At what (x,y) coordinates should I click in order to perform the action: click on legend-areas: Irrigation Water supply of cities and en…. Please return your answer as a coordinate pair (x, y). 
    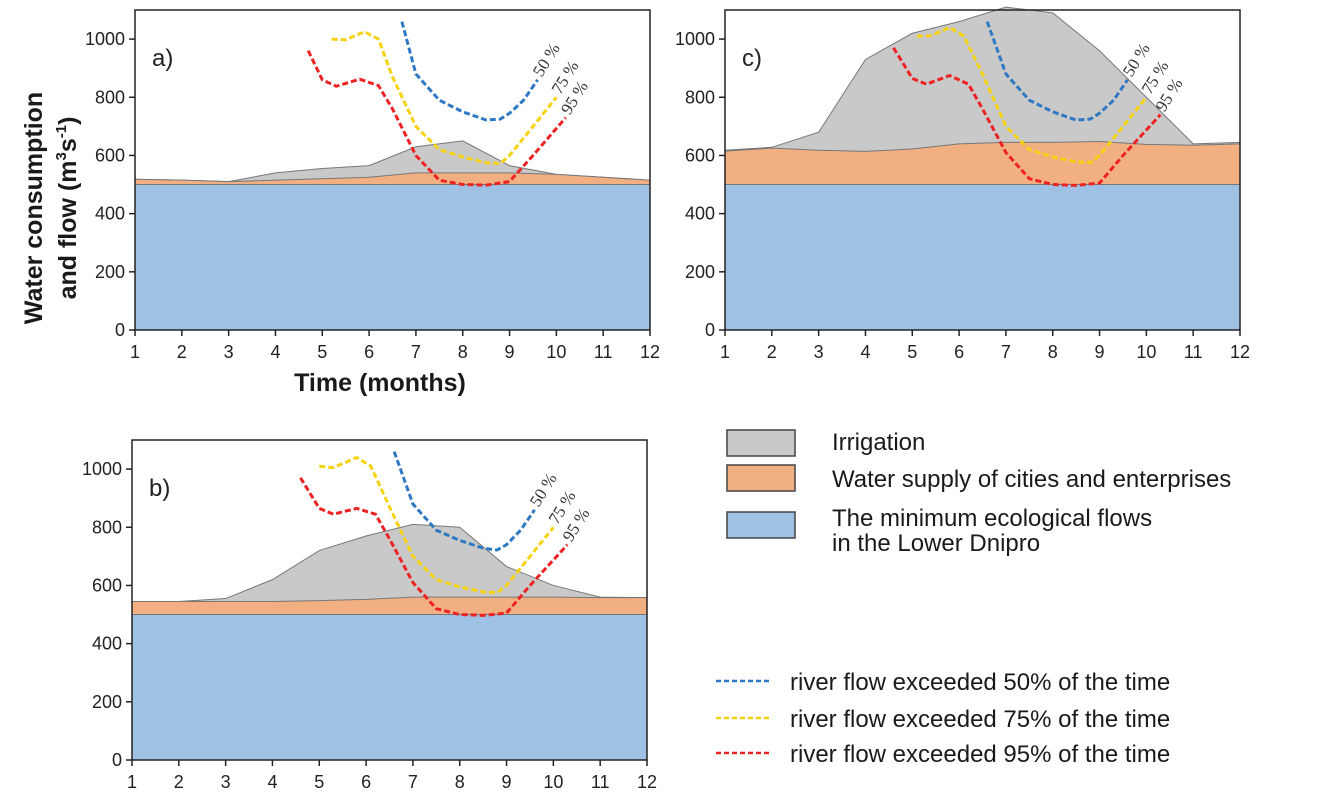
    Looking at the image, I should click on (978, 493).